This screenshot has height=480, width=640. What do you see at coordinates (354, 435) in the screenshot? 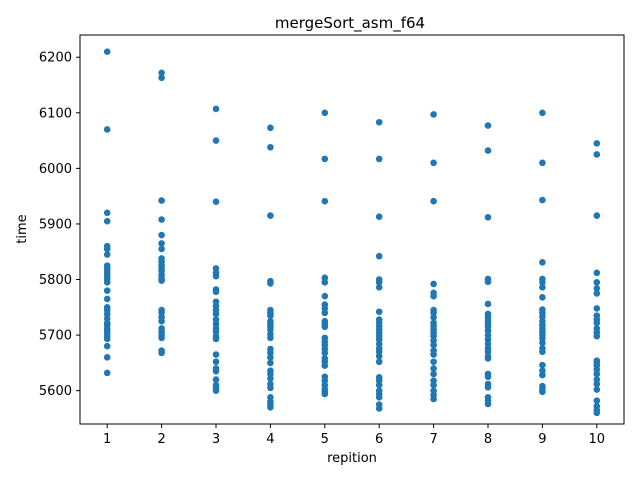
I see `x-axis-ticks: 1 2 3 4 5 6 7 8 9 10` at bounding box center [354, 435].